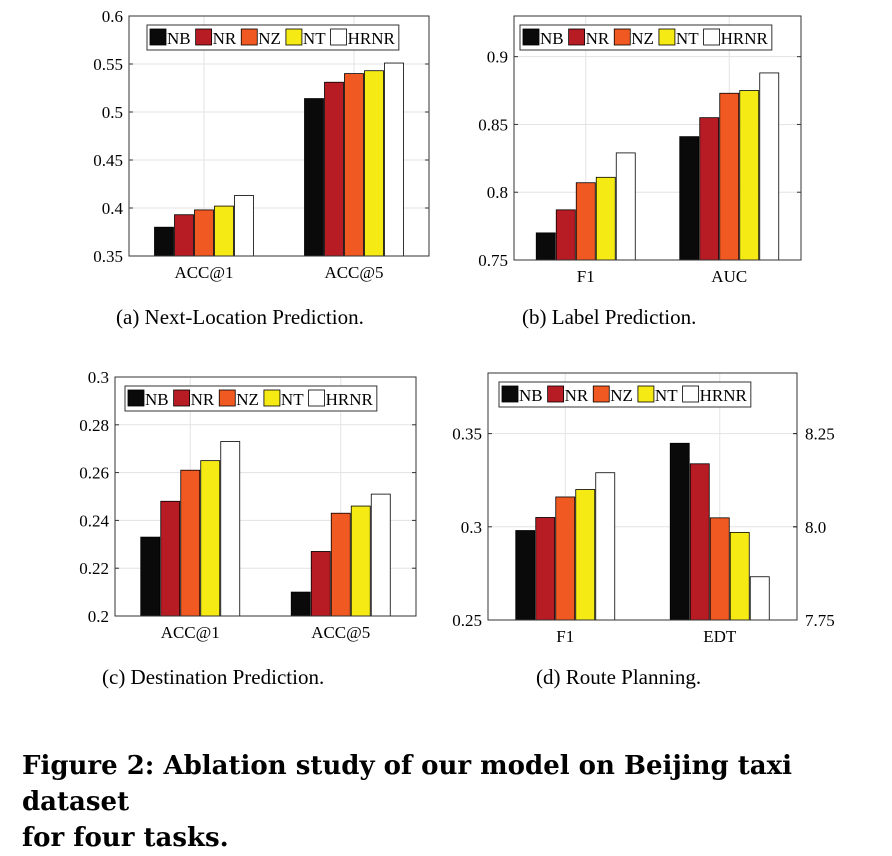  I want to click on y-tick-label: 0.9, so click(497, 57).